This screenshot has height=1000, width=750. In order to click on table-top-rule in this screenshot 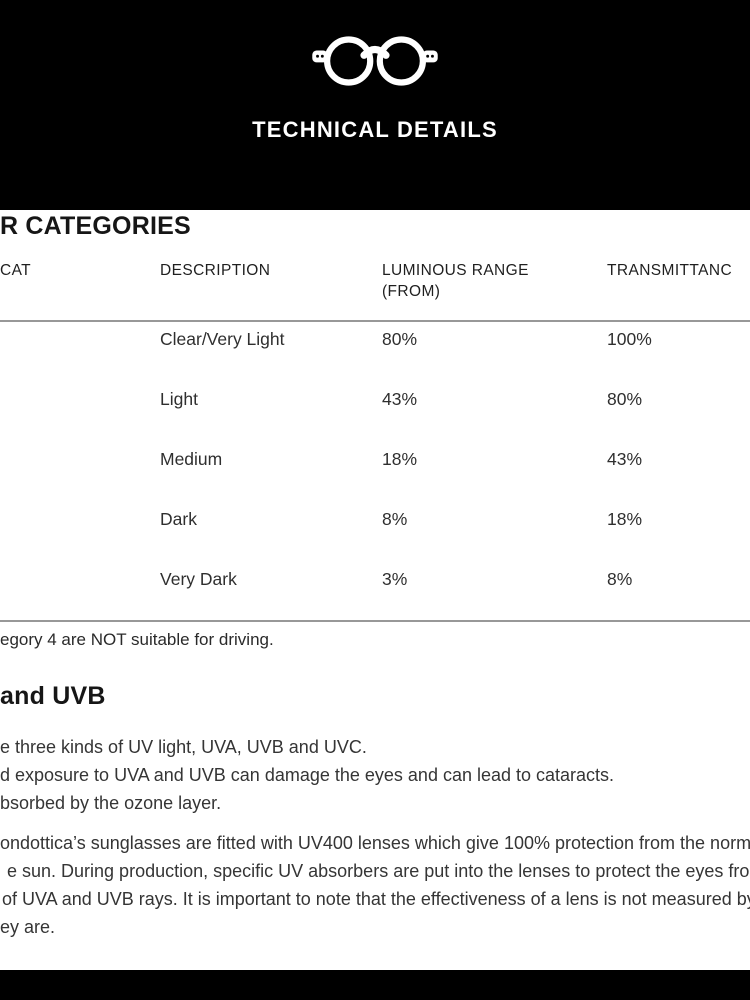, I will do `click(375, 321)`.